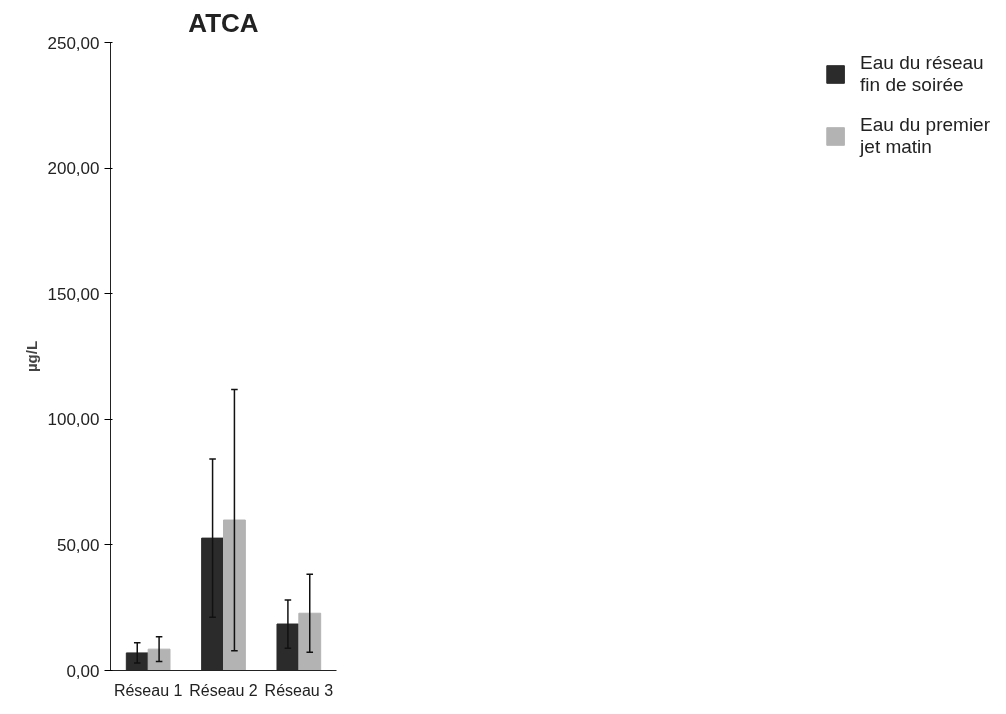 The width and height of the screenshot is (1006, 714). Describe the element at coordinates (922, 74) in the screenshot. I see `legend-label: Eau du réseau fin de soirée` at that location.